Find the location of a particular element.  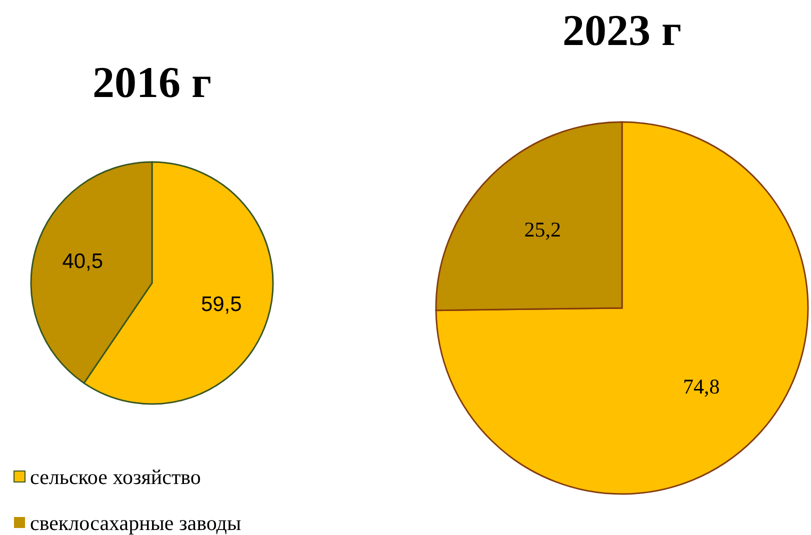

legend-label: свеклосахарные заводы is located at coordinates (136, 523).